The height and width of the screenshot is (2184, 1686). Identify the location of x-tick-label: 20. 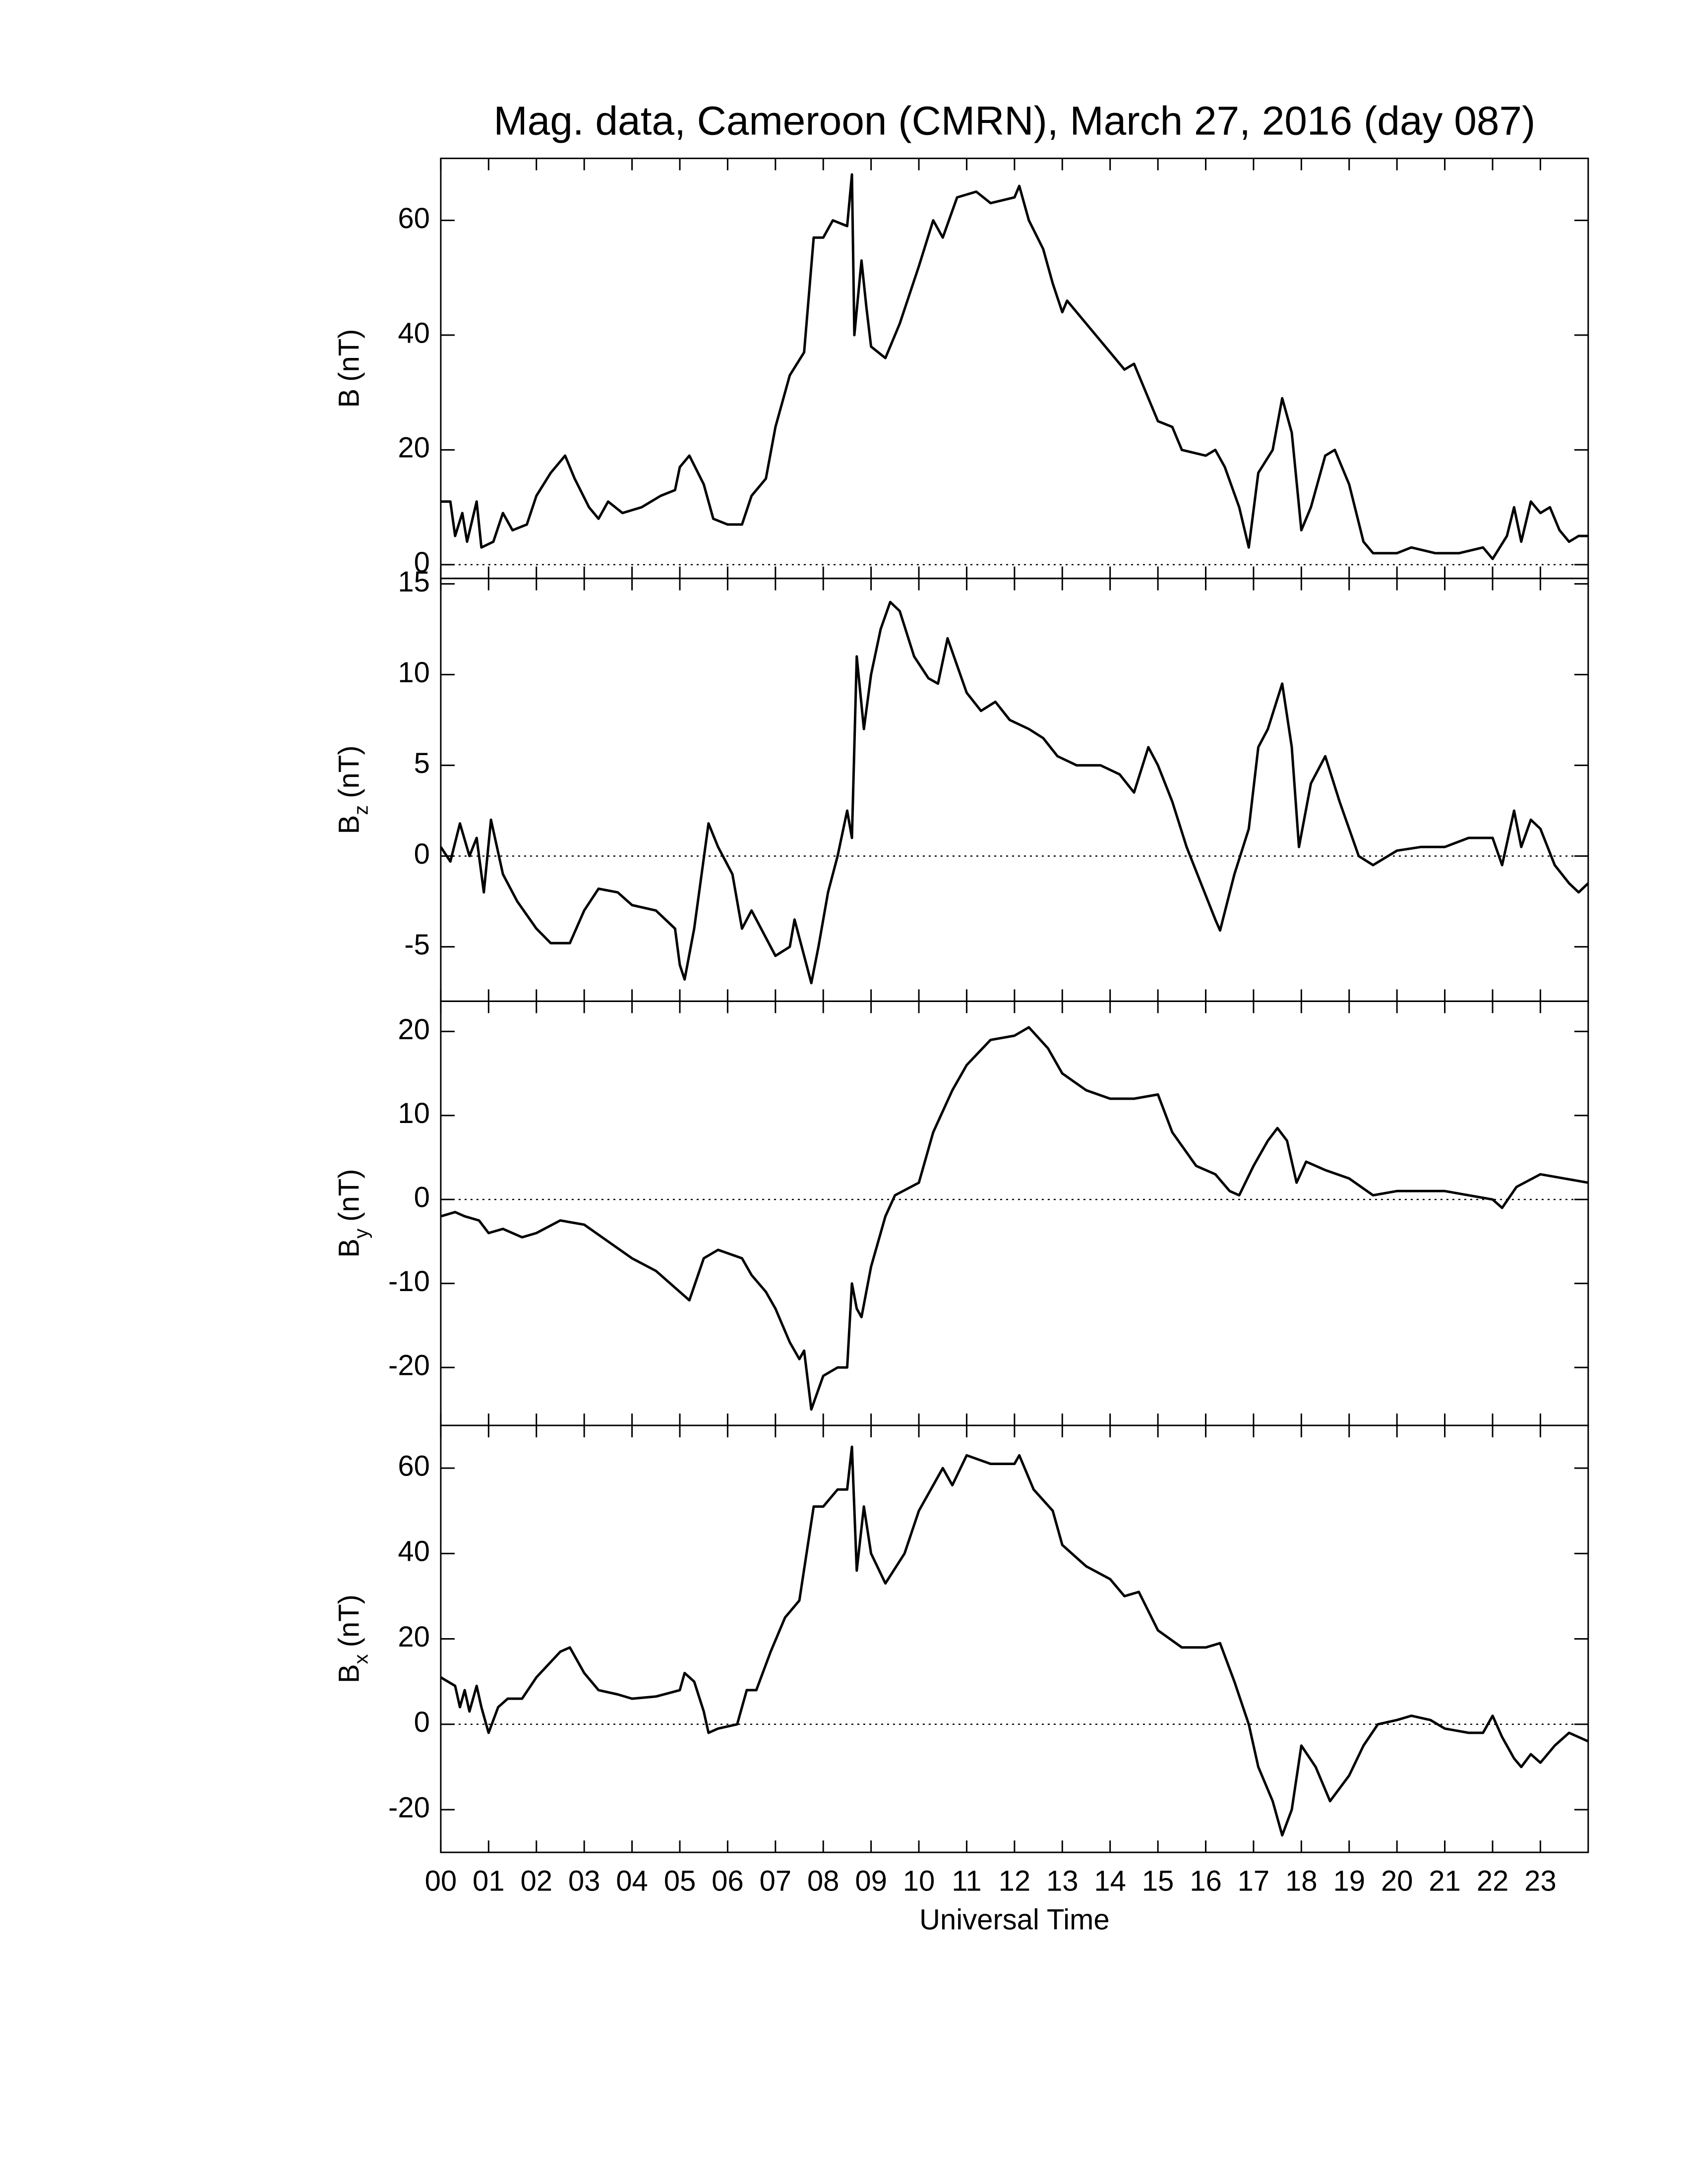
(1397, 1881).